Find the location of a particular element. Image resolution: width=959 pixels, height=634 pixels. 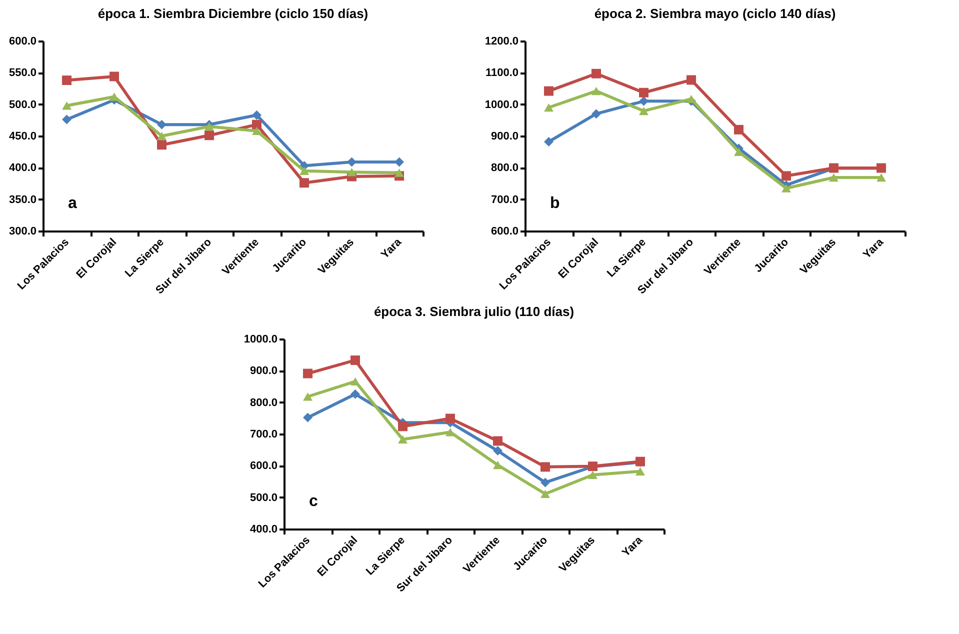

y-tick-label: 550.0 is located at coordinates (22, 73).